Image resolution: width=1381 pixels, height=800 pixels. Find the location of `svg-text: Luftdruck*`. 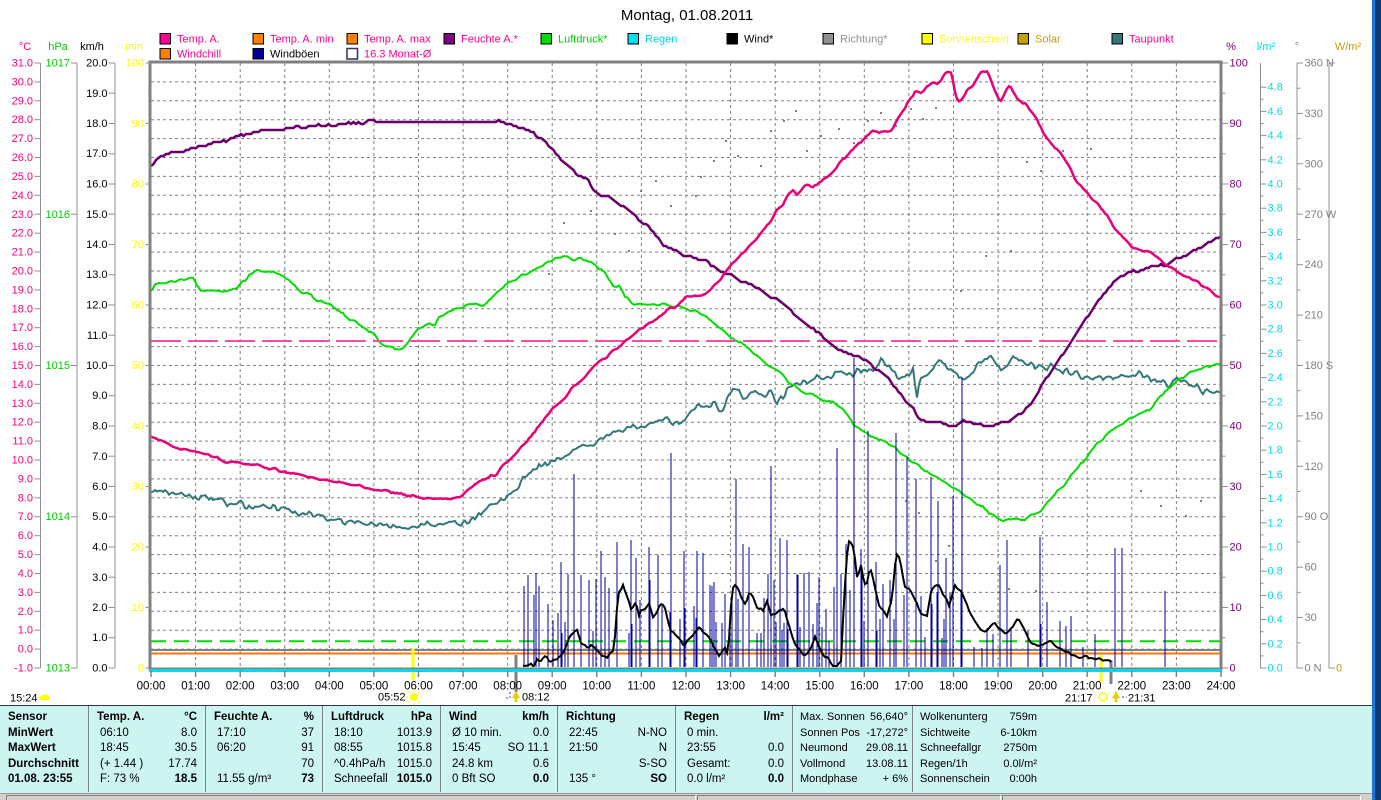

svg-text: Luftdruck* is located at coordinates (583, 40).